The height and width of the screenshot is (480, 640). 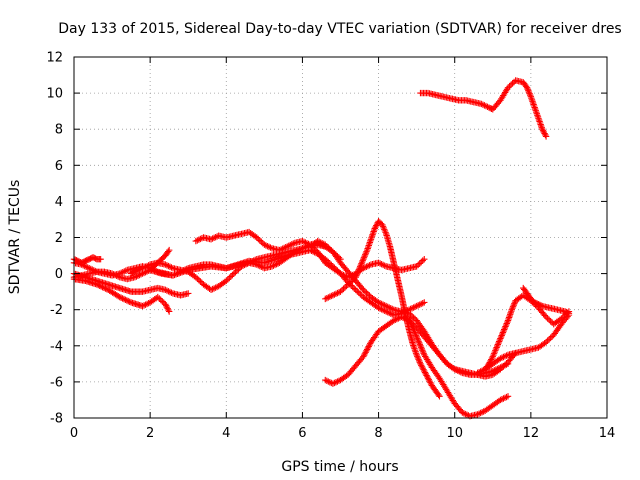 I want to click on x-tick-label: 14, so click(x=607, y=433).